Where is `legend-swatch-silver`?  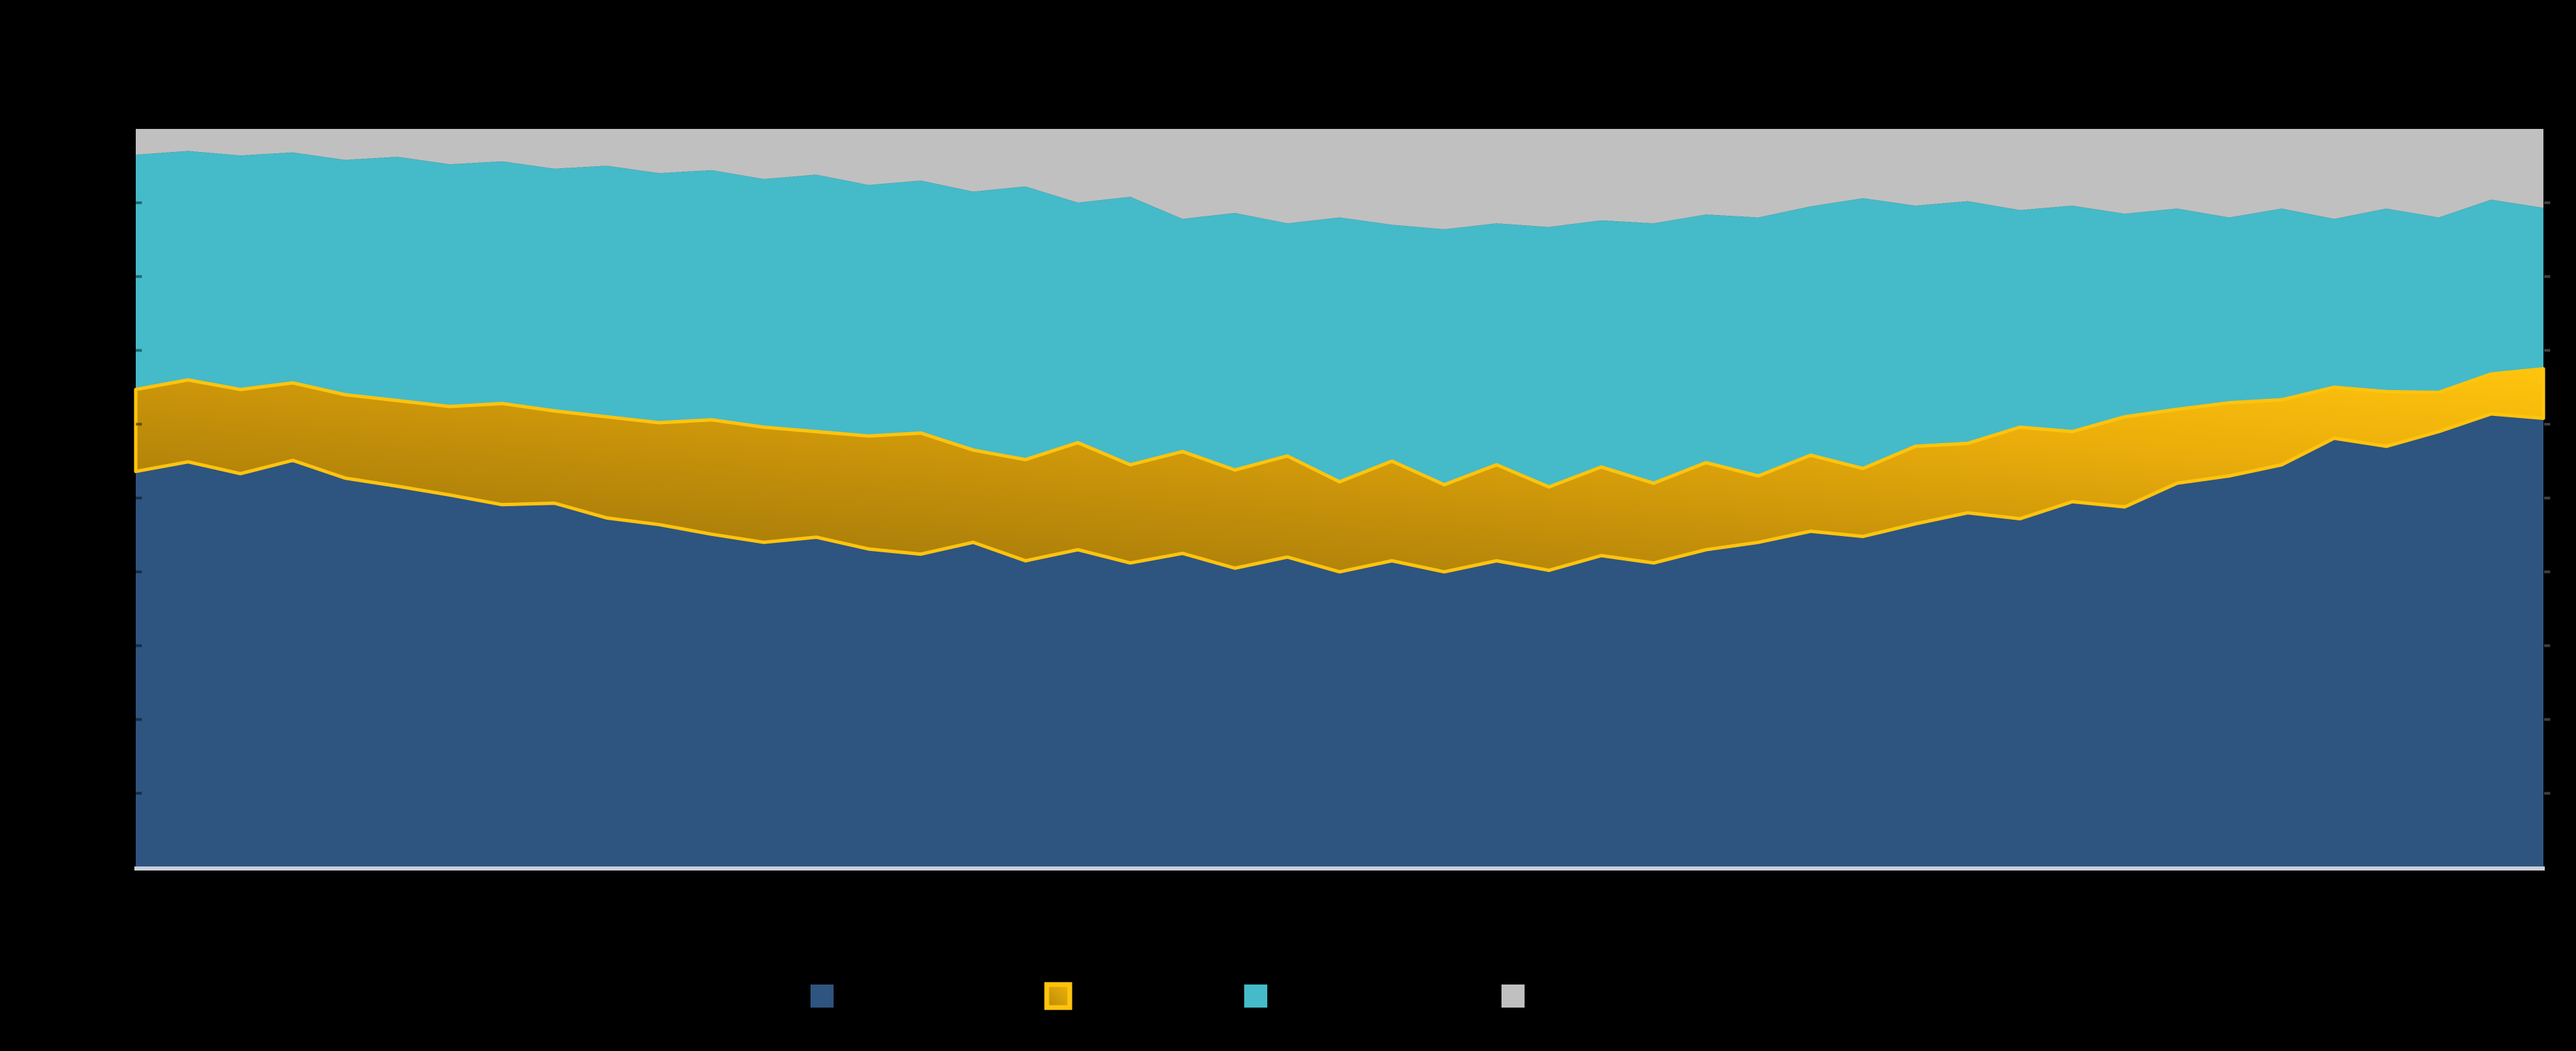 legend-swatch-silver is located at coordinates (1513, 996).